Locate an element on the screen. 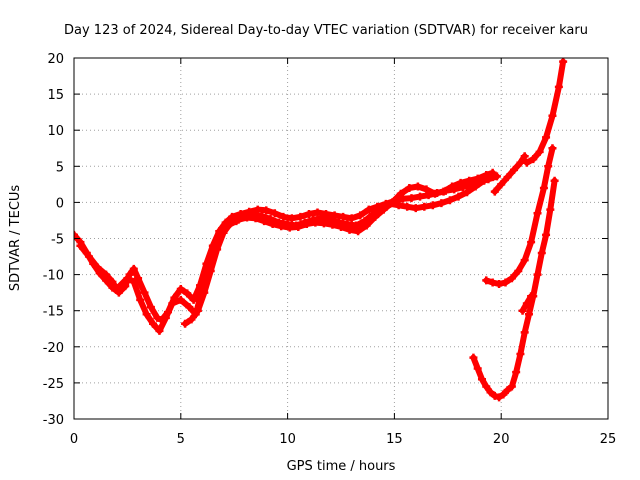  x-tick-label: 0 is located at coordinates (74, 439).